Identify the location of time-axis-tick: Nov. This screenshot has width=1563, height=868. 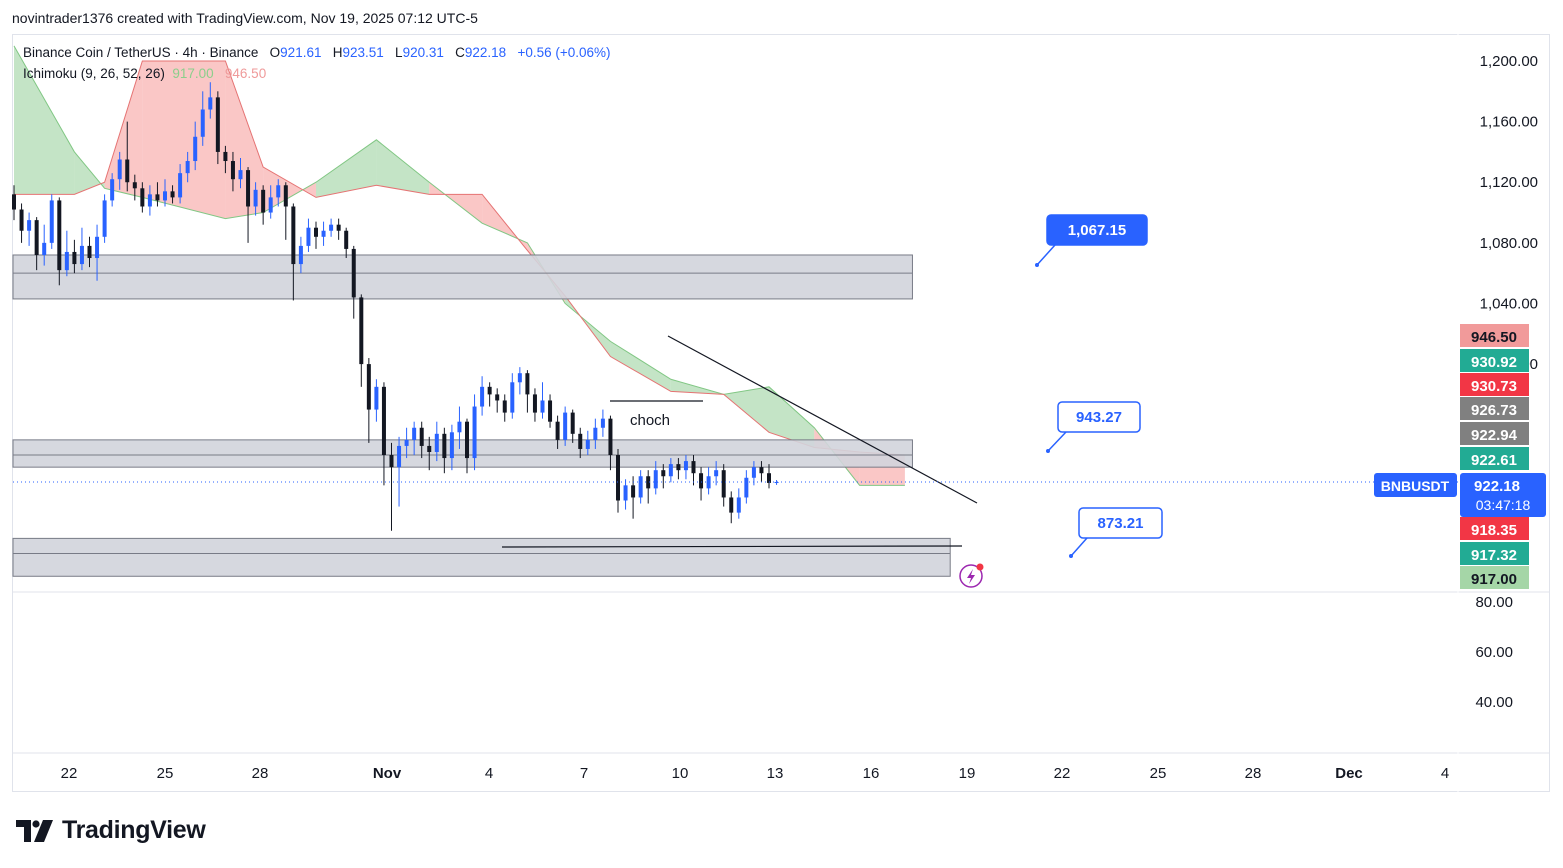
(387, 773).